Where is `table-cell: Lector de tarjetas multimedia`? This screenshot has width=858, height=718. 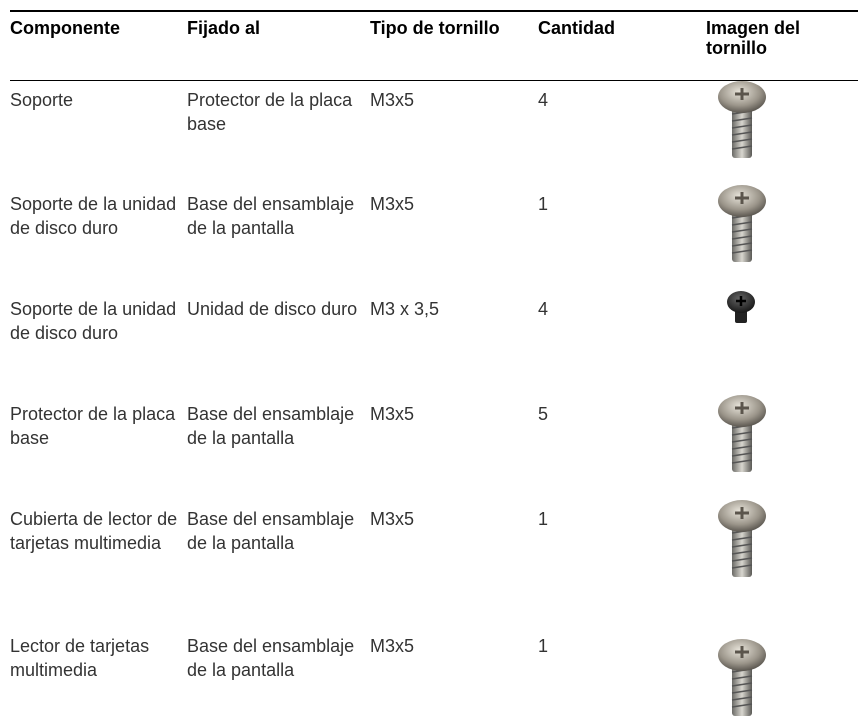 table-cell: Lector de tarjetas multimedia is located at coordinates (80, 658).